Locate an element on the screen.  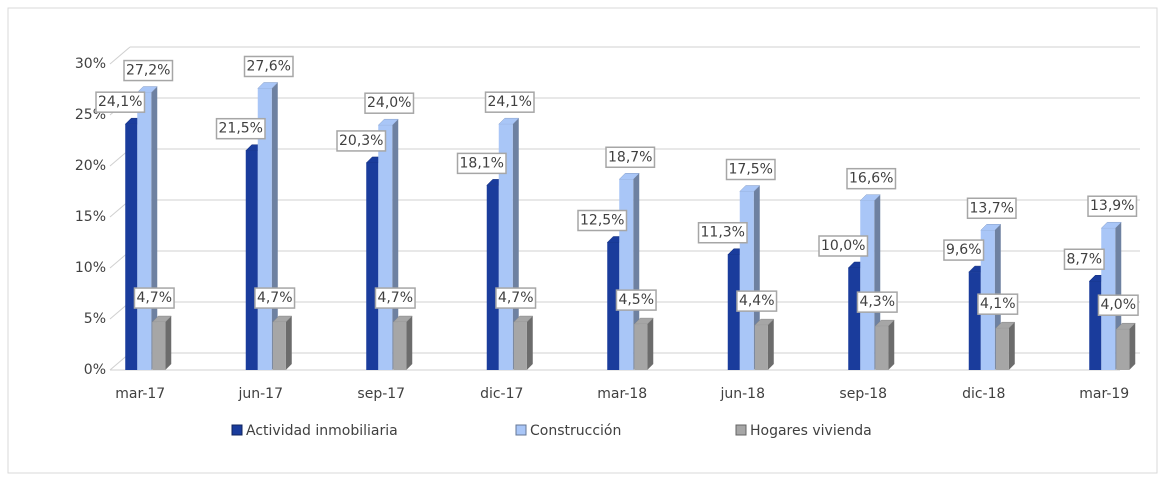
value-label: 12,5% is located at coordinates (602, 221).